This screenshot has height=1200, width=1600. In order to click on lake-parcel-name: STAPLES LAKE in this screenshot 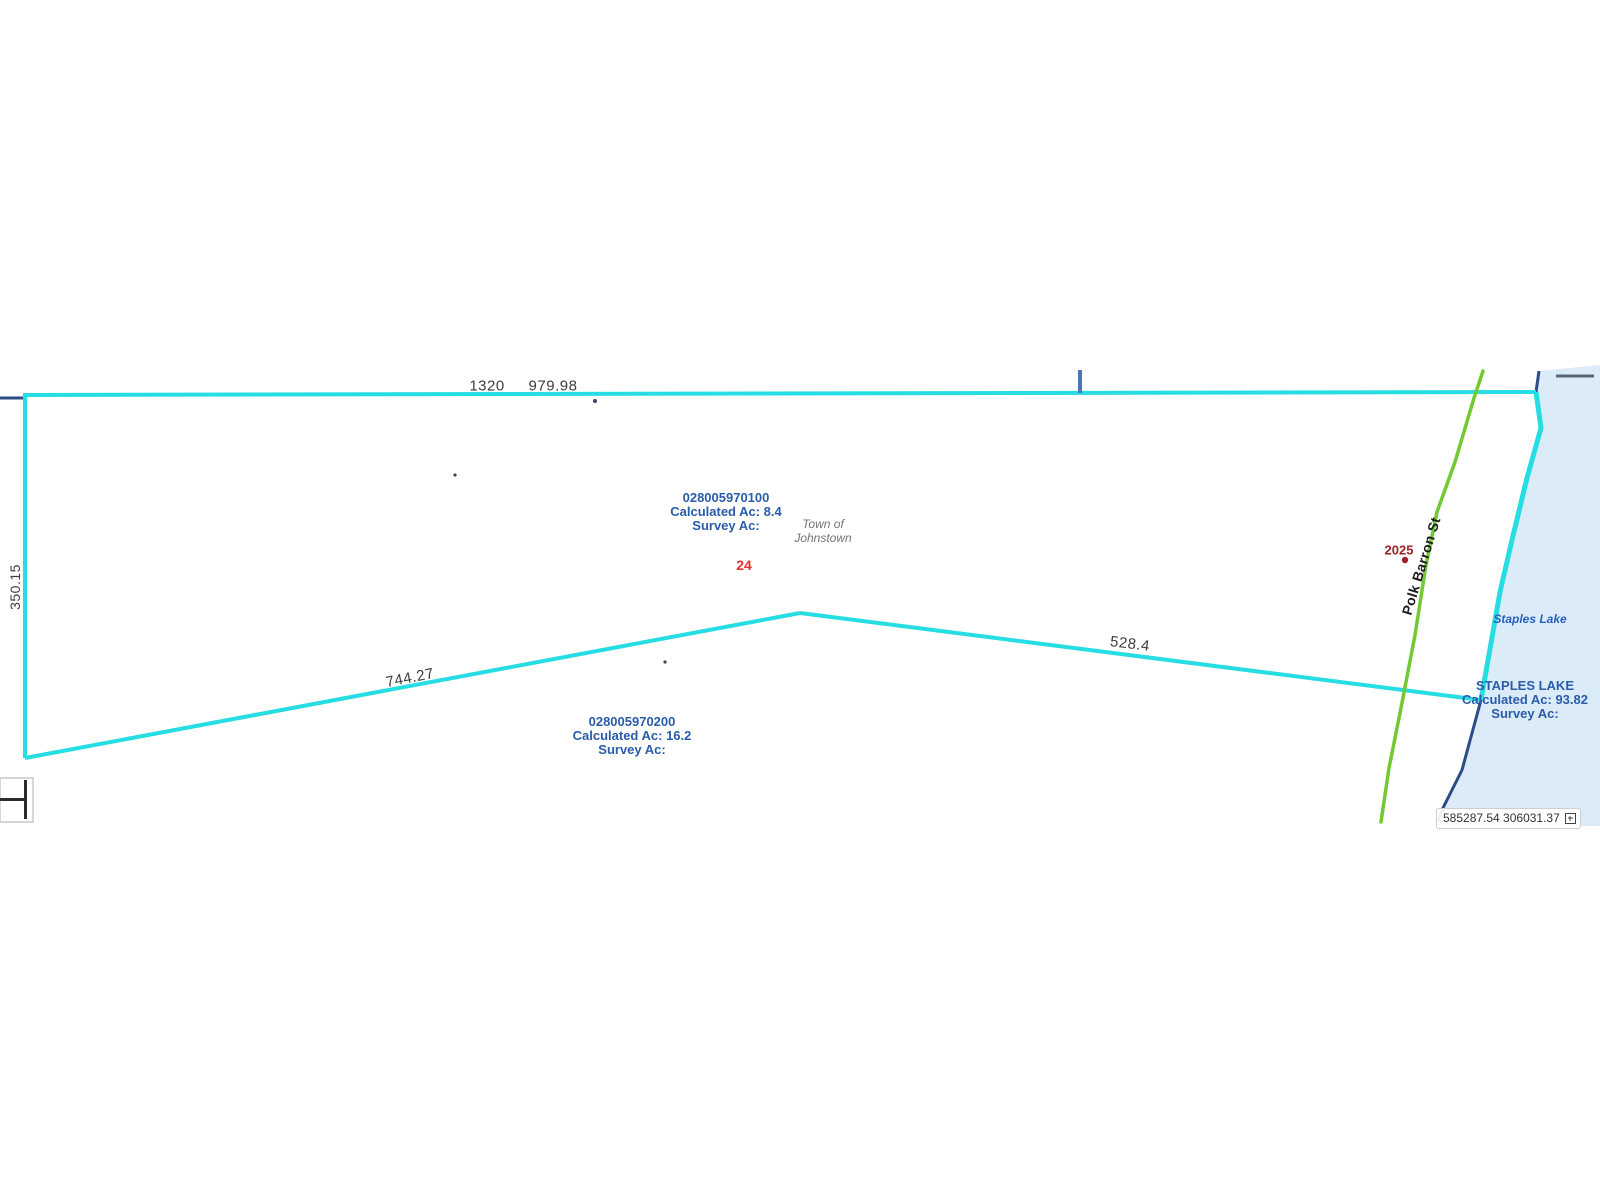, I will do `click(1525, 685)`.